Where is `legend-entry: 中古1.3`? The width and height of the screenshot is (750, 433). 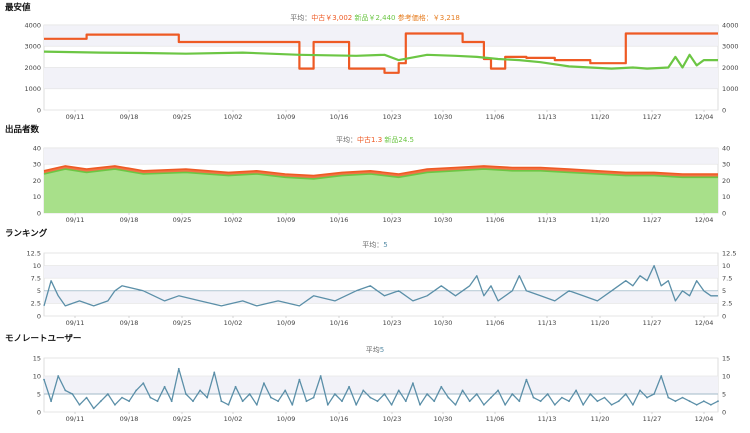 legend-entry: 中古1.3 is located at coordinates (369, 139).